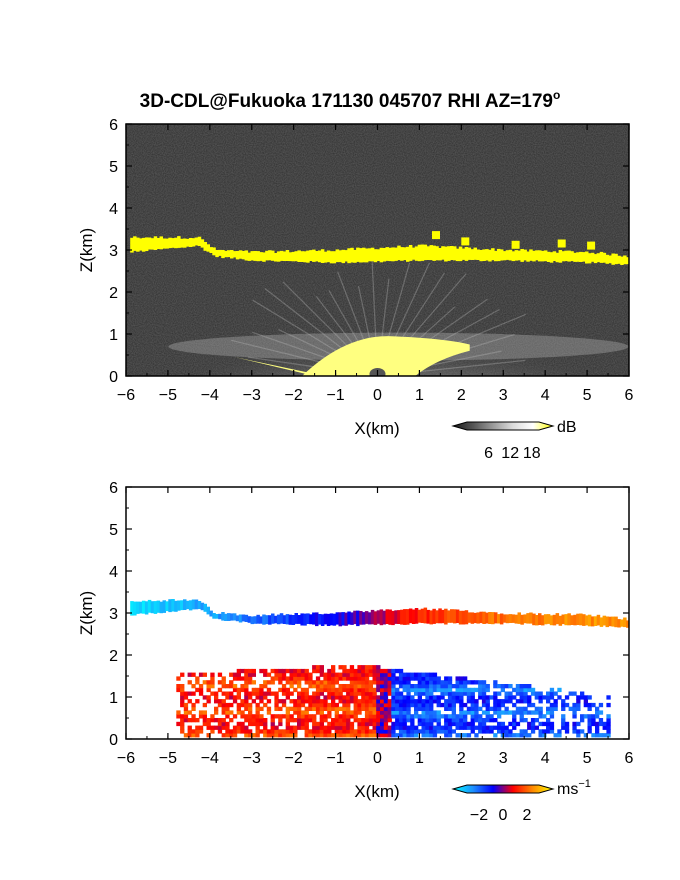  What do you see at coordinates (252, 758) in the screenshot?
I see `velocity-x-tick-label: −3` at bounding box center [252, 758].